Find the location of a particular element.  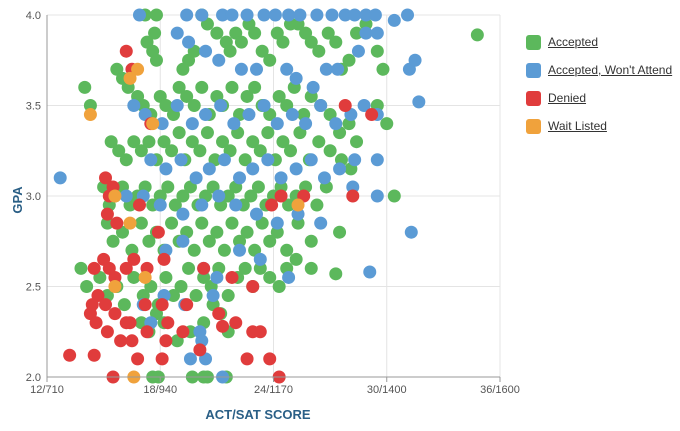

legend-item-accepted: Accepted is located at coordinates (599, 42).